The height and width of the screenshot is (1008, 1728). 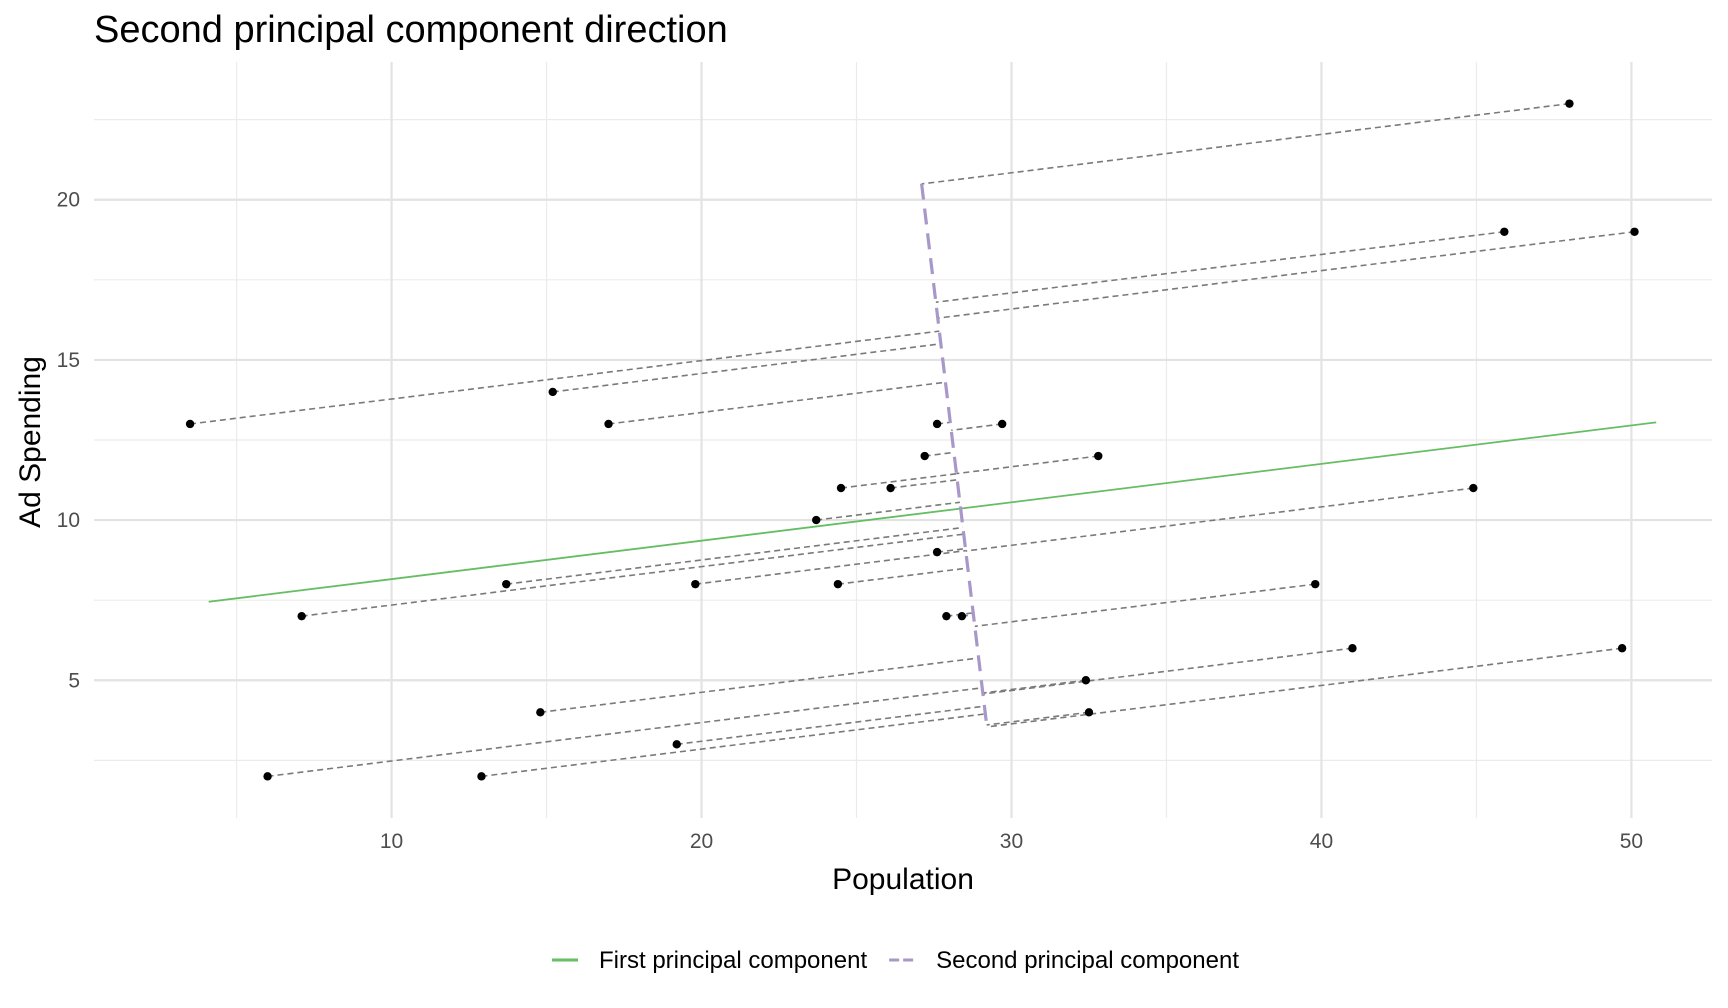 What do you see at coordinates (68, 520) in the screenshot?
I see `y-tick-label: 10` at bounding box center [68, 520].